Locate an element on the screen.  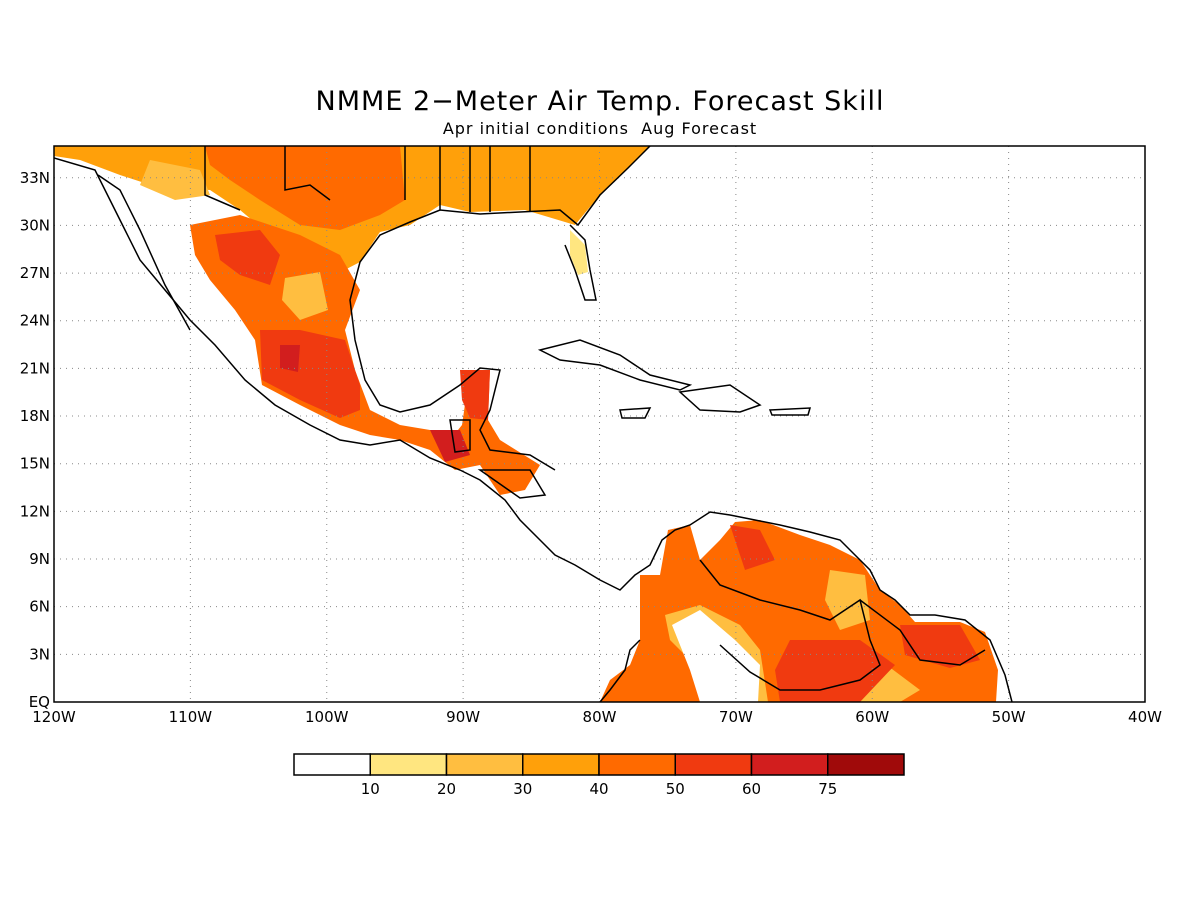
skill-region-mexico-core is located at coordinates (247, 257).